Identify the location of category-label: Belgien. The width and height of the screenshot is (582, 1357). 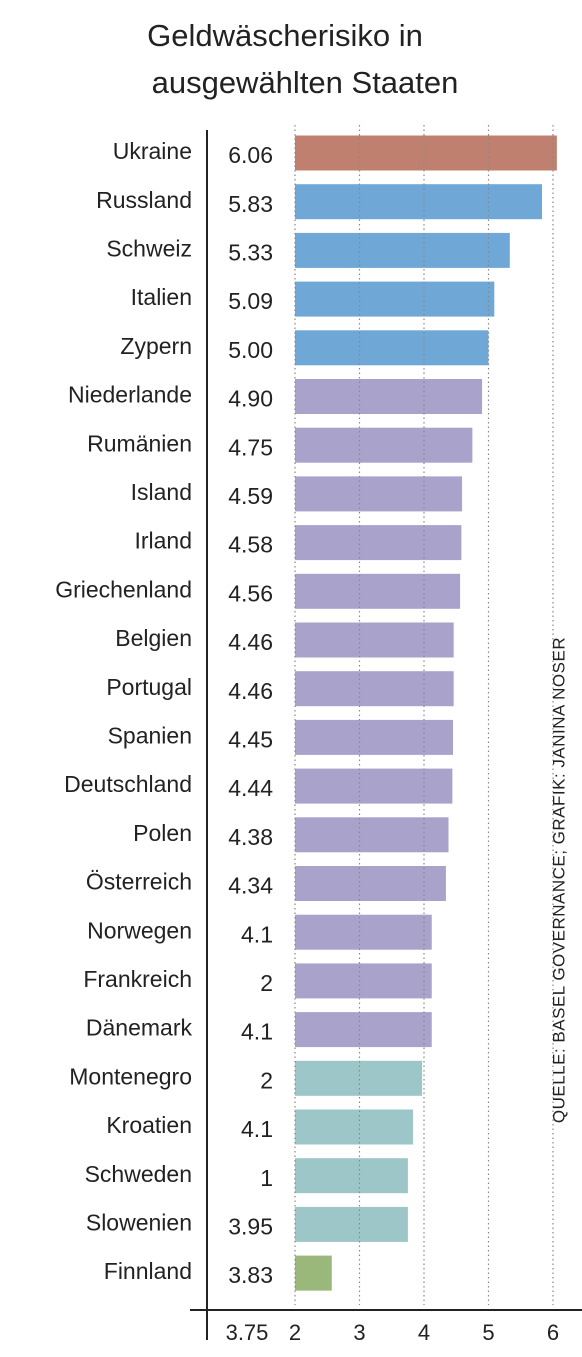
(153, 638).